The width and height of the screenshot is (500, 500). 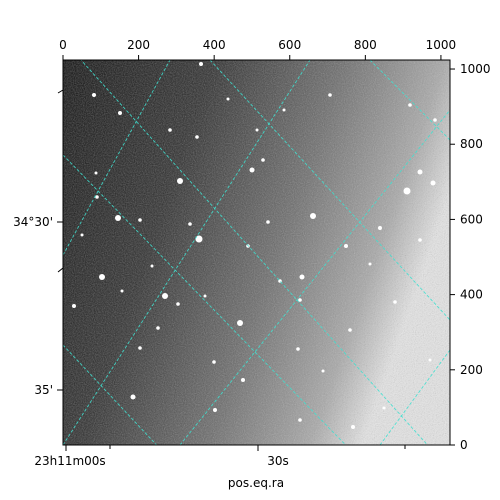 I want to click on right-tick-label: 400, so click(x=471, y=295).